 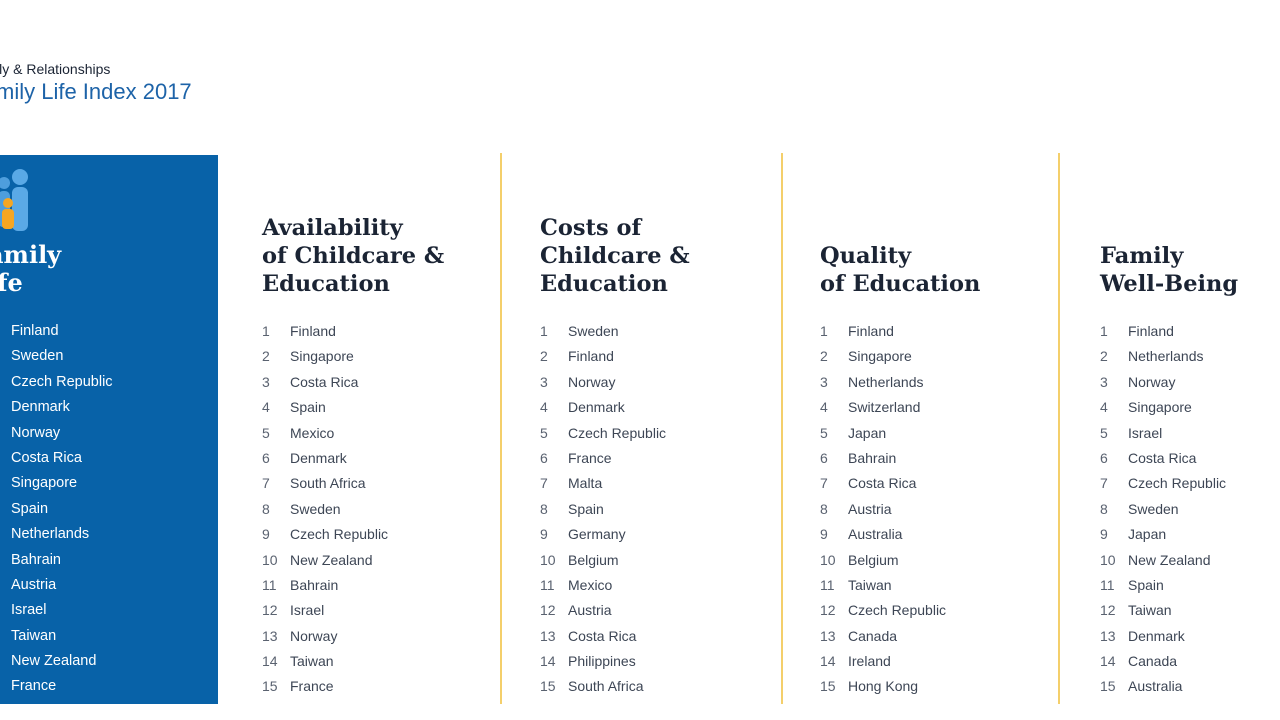 What do you see at coordinates (31, 254) in the screenshot?
I see `panel-title-line1: amily` at bounding box center [31, 254].